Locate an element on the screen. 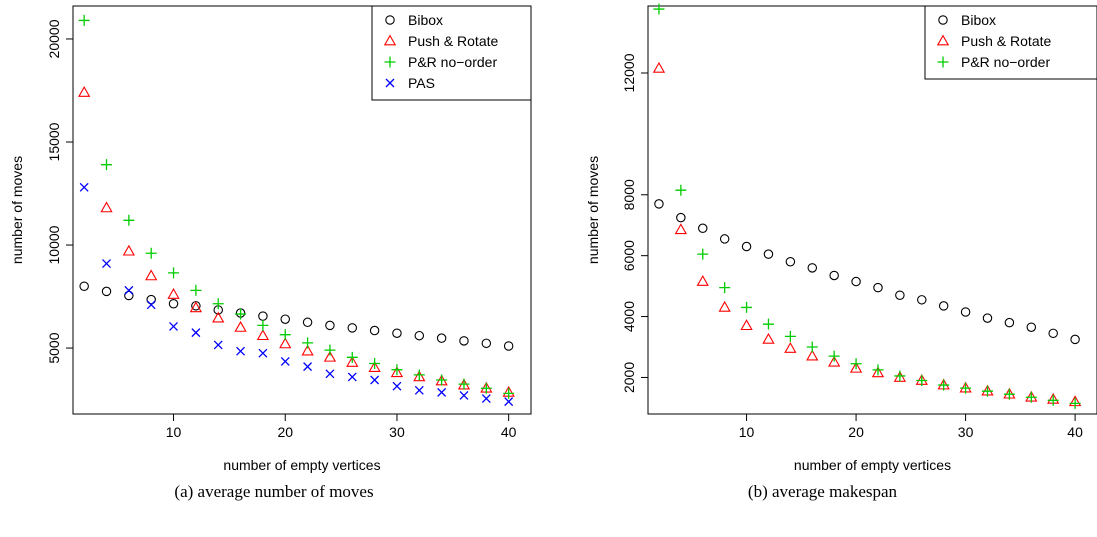  x-tick-label: 20 is located at coordinates (285, 432).